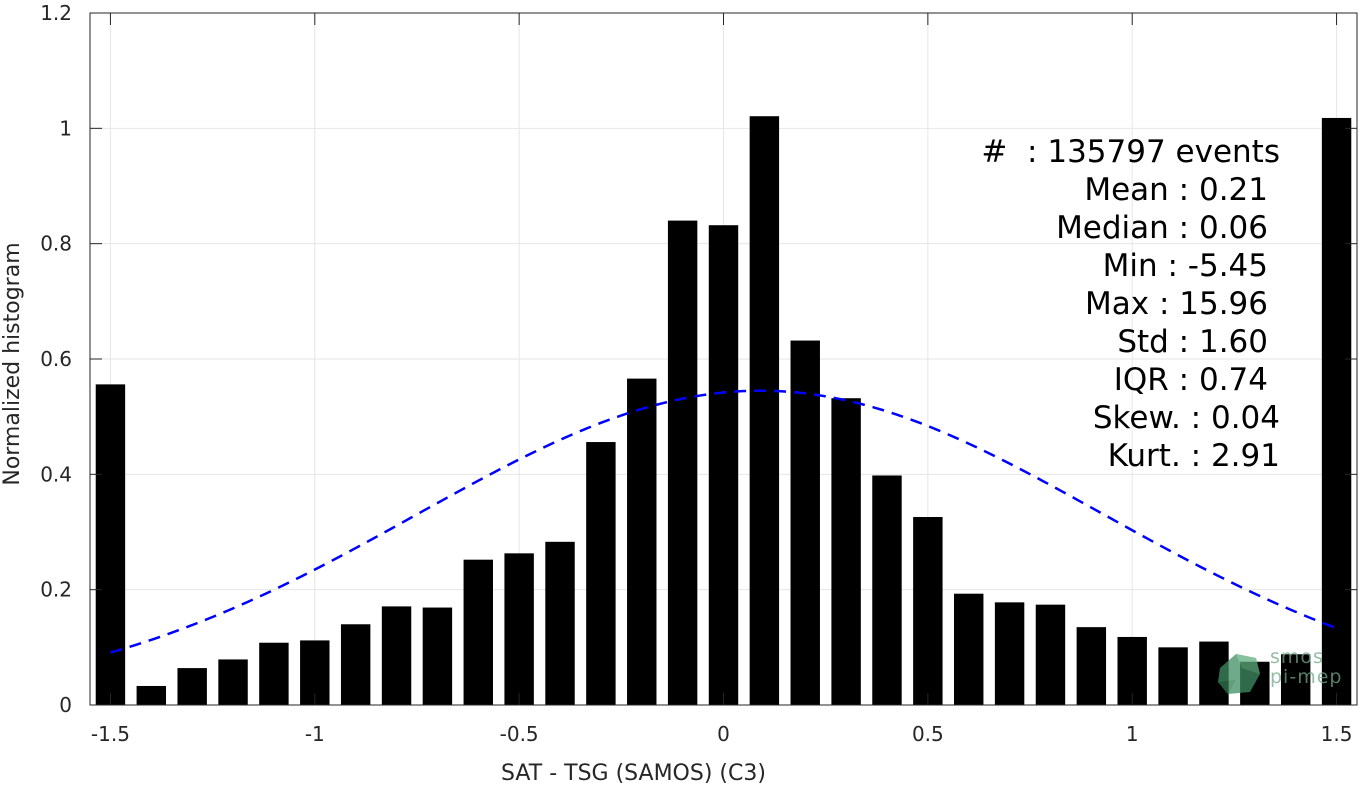 Image resolution: width=1367 pixels, height=785 pixels. What do you see at coordinates (56, 590) in the screenshot?
I see `y-tick-label: 0.2` at bounding box center [56, 590].